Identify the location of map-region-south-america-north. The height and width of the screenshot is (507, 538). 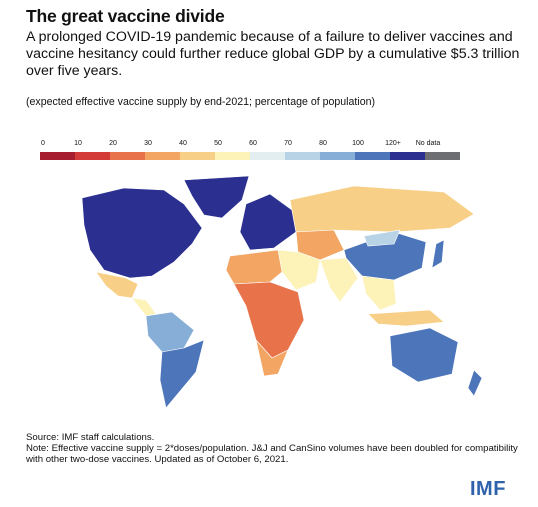
(170, 332).